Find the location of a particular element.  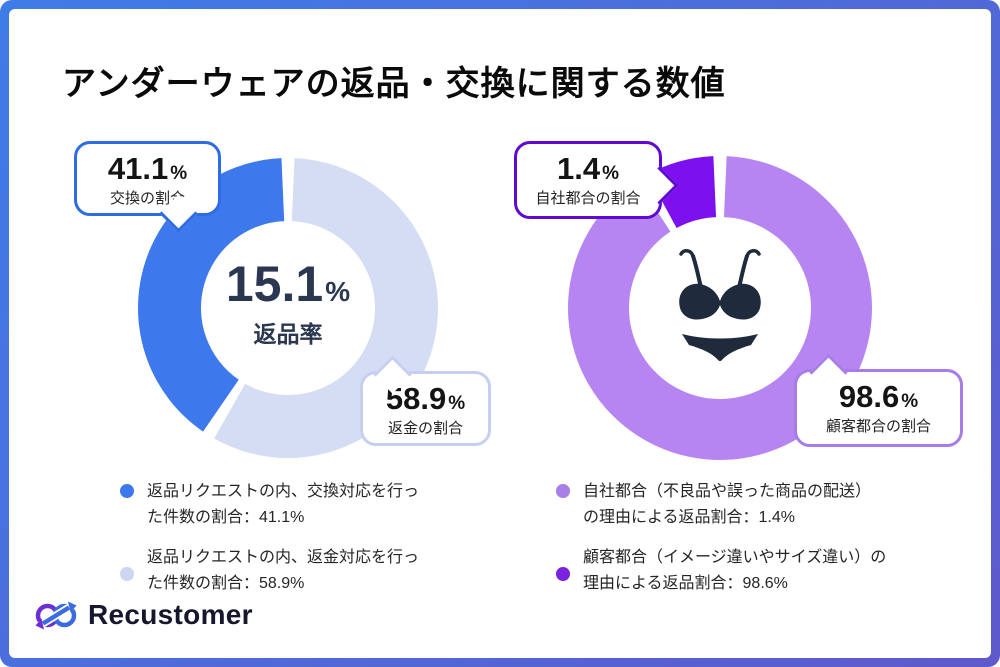

refund-rate-value: 58.9% is located at coordinates (425, 398).